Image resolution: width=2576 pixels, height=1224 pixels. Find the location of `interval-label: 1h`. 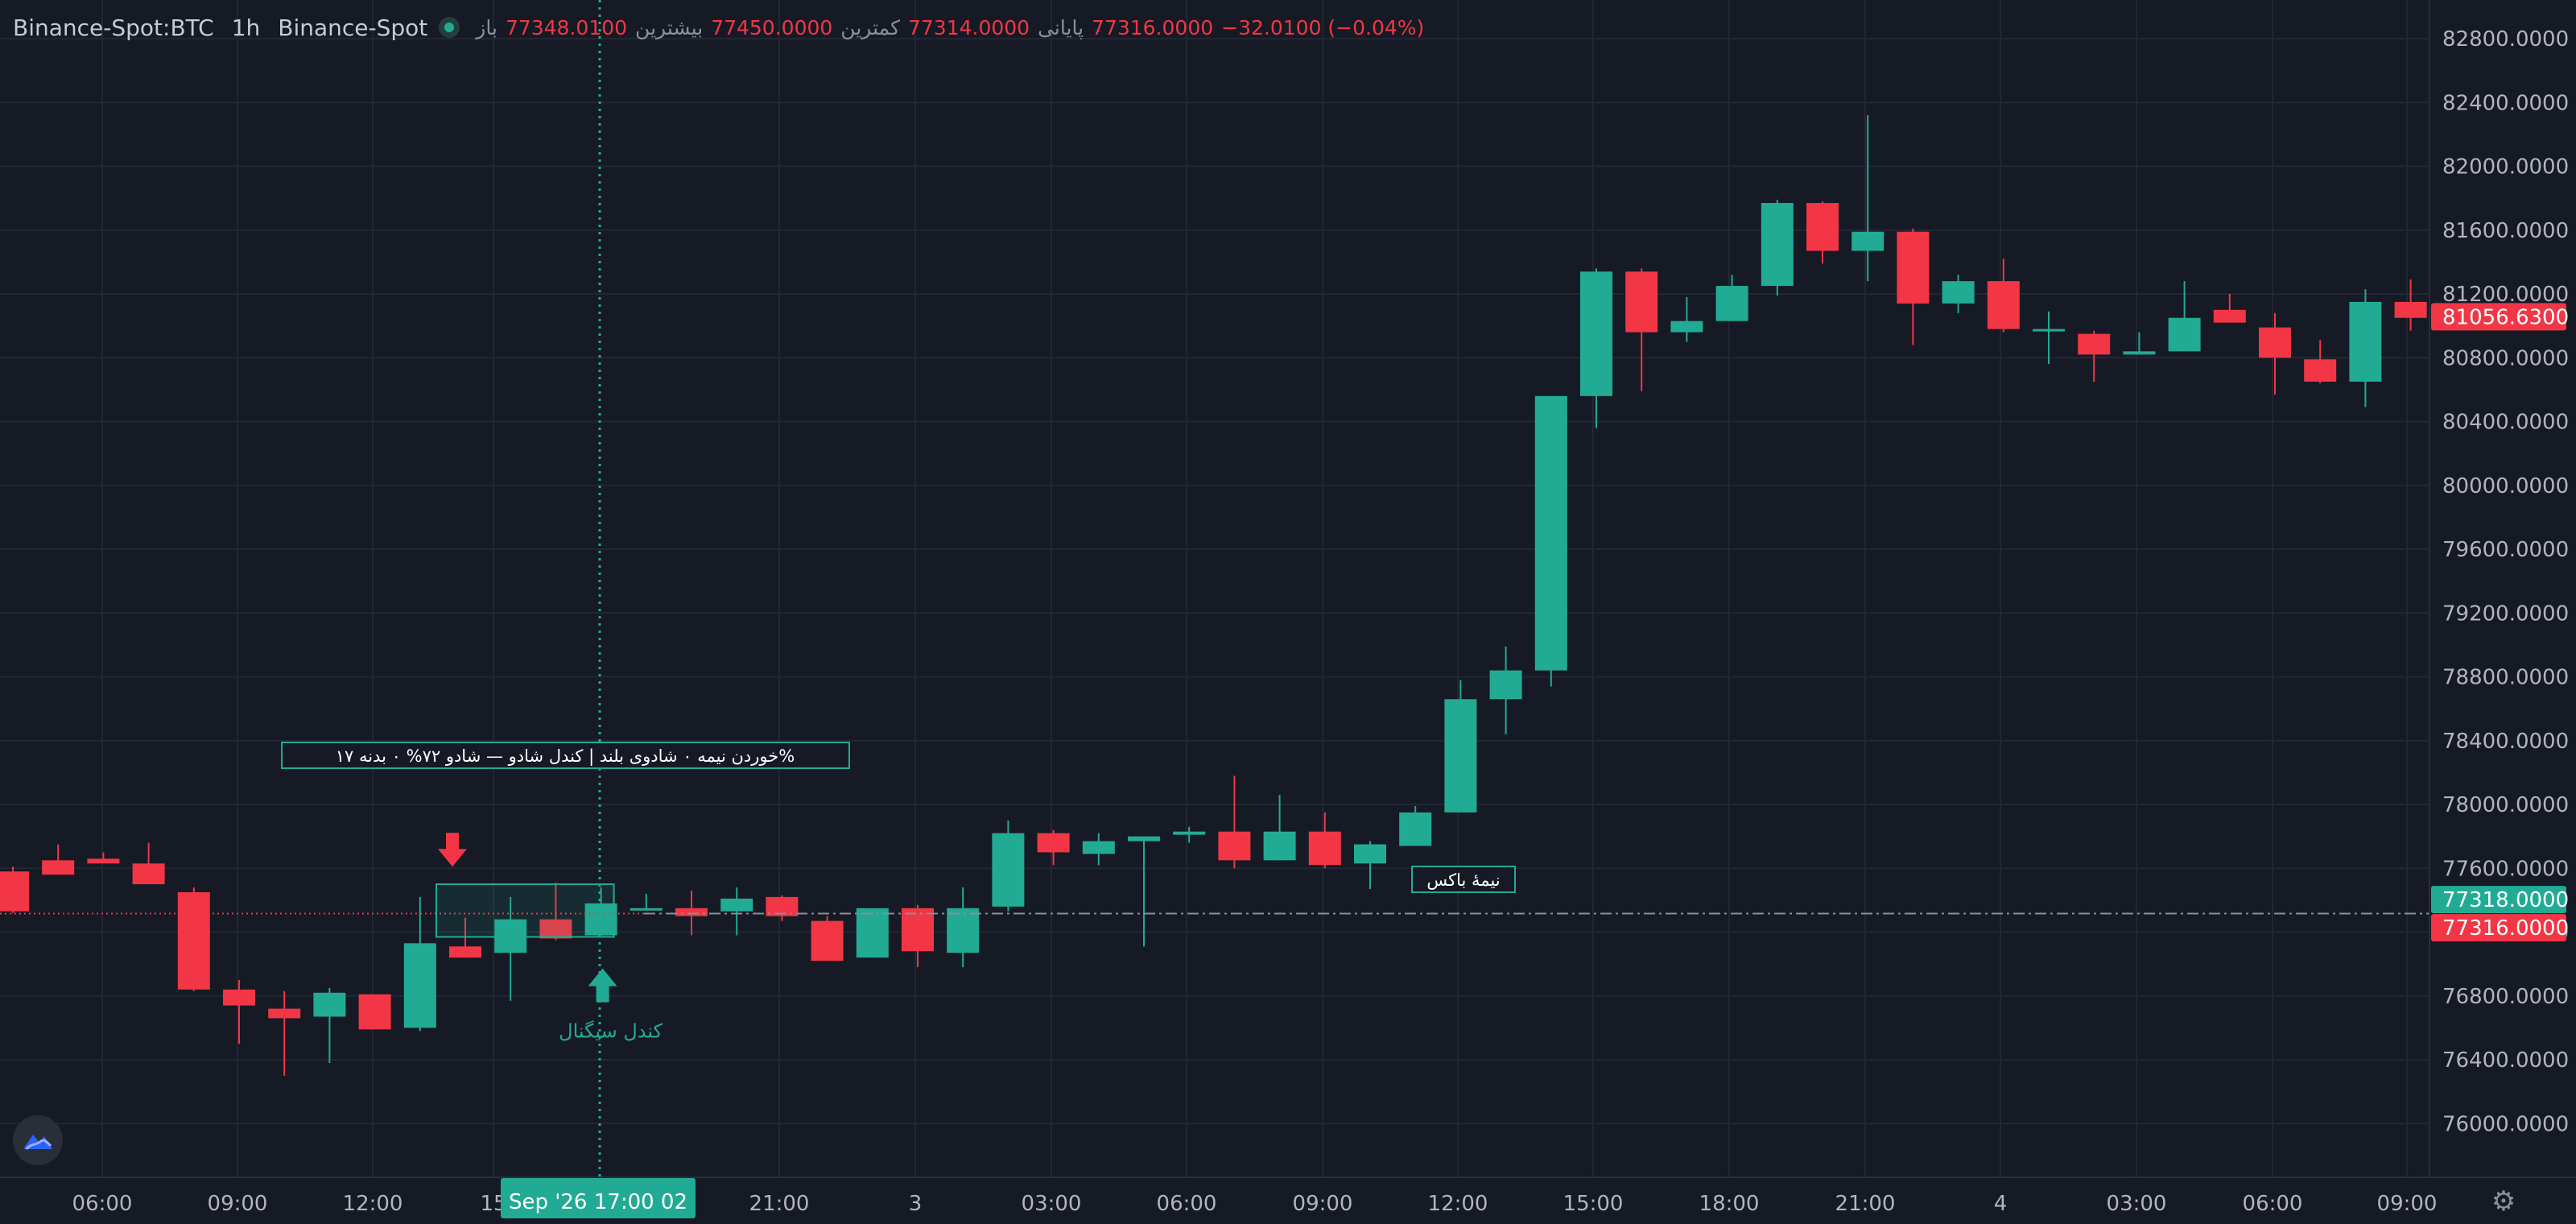

interval-label: 1h is located at coordinates (246, 27).